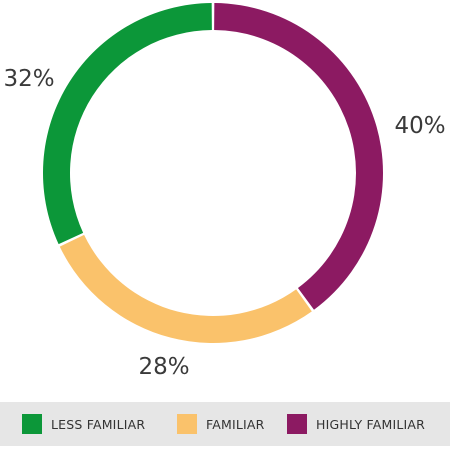  What do you see at coordinates (32, 424) in the screenshot?
I see `legend-swatch-less-familiar` at bounding box center [32, 424].